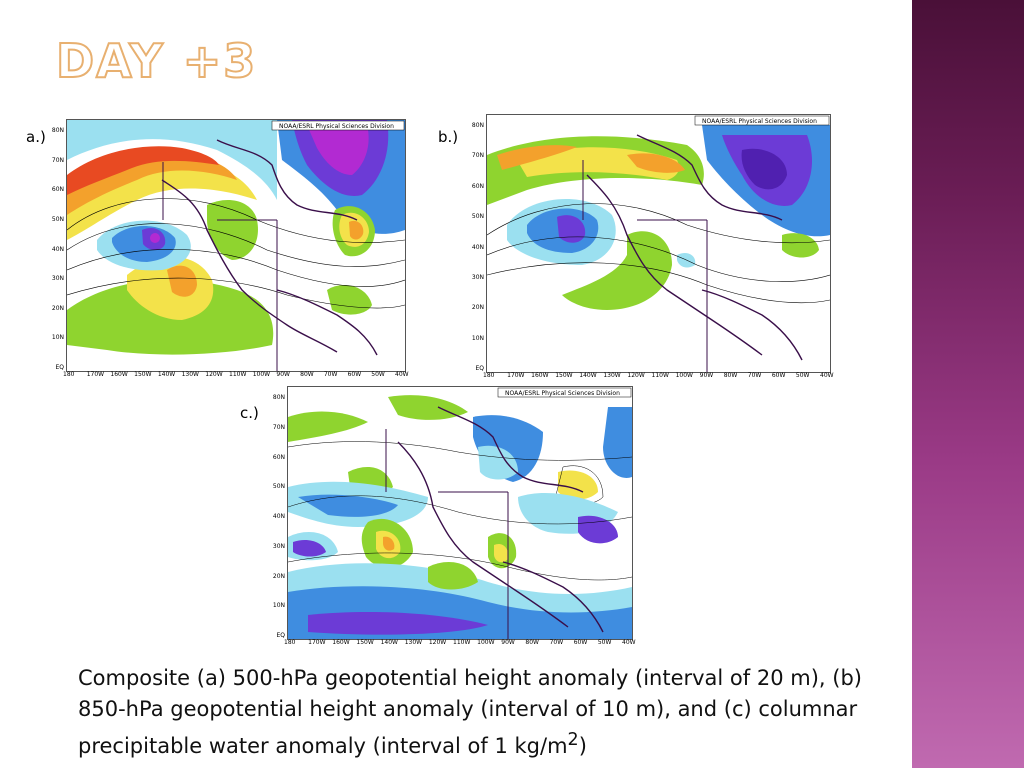 The image size is (1024, 768). What do you see at coordinates (573, 740) in the screenshot?
I see `caption-superscript: 2` at bounding box center [573, 740].